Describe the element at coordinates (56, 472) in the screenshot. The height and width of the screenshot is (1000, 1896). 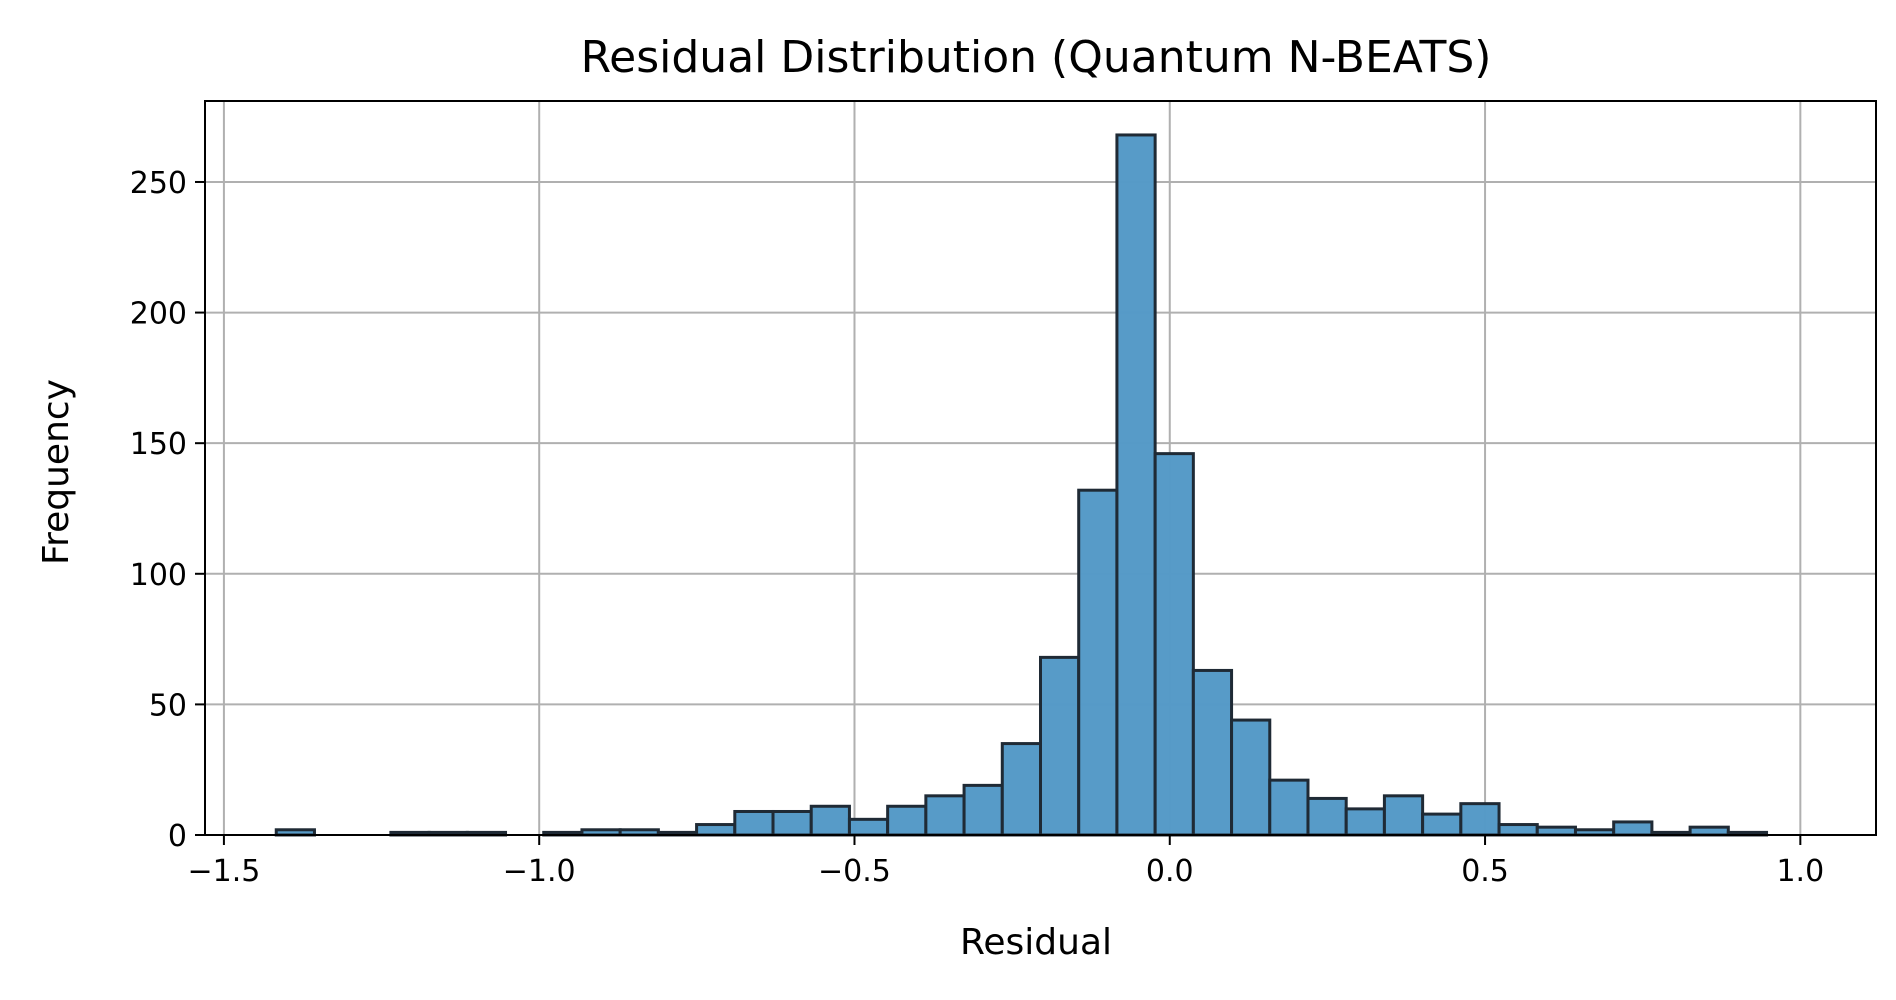
I see `y-axis-label: Frequency` at that location.